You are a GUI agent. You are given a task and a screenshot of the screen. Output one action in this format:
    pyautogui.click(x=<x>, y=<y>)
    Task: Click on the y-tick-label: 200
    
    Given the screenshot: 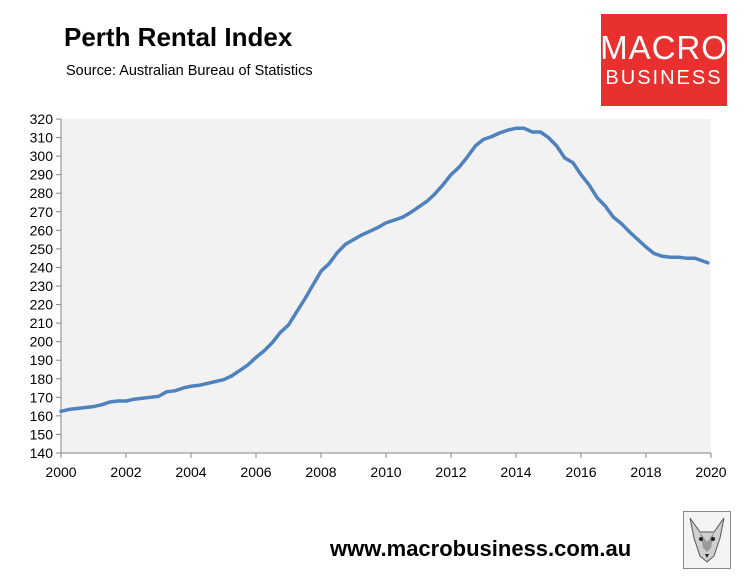 What is the action you would take?
    pyautogui.click(x=42, y=342)
    